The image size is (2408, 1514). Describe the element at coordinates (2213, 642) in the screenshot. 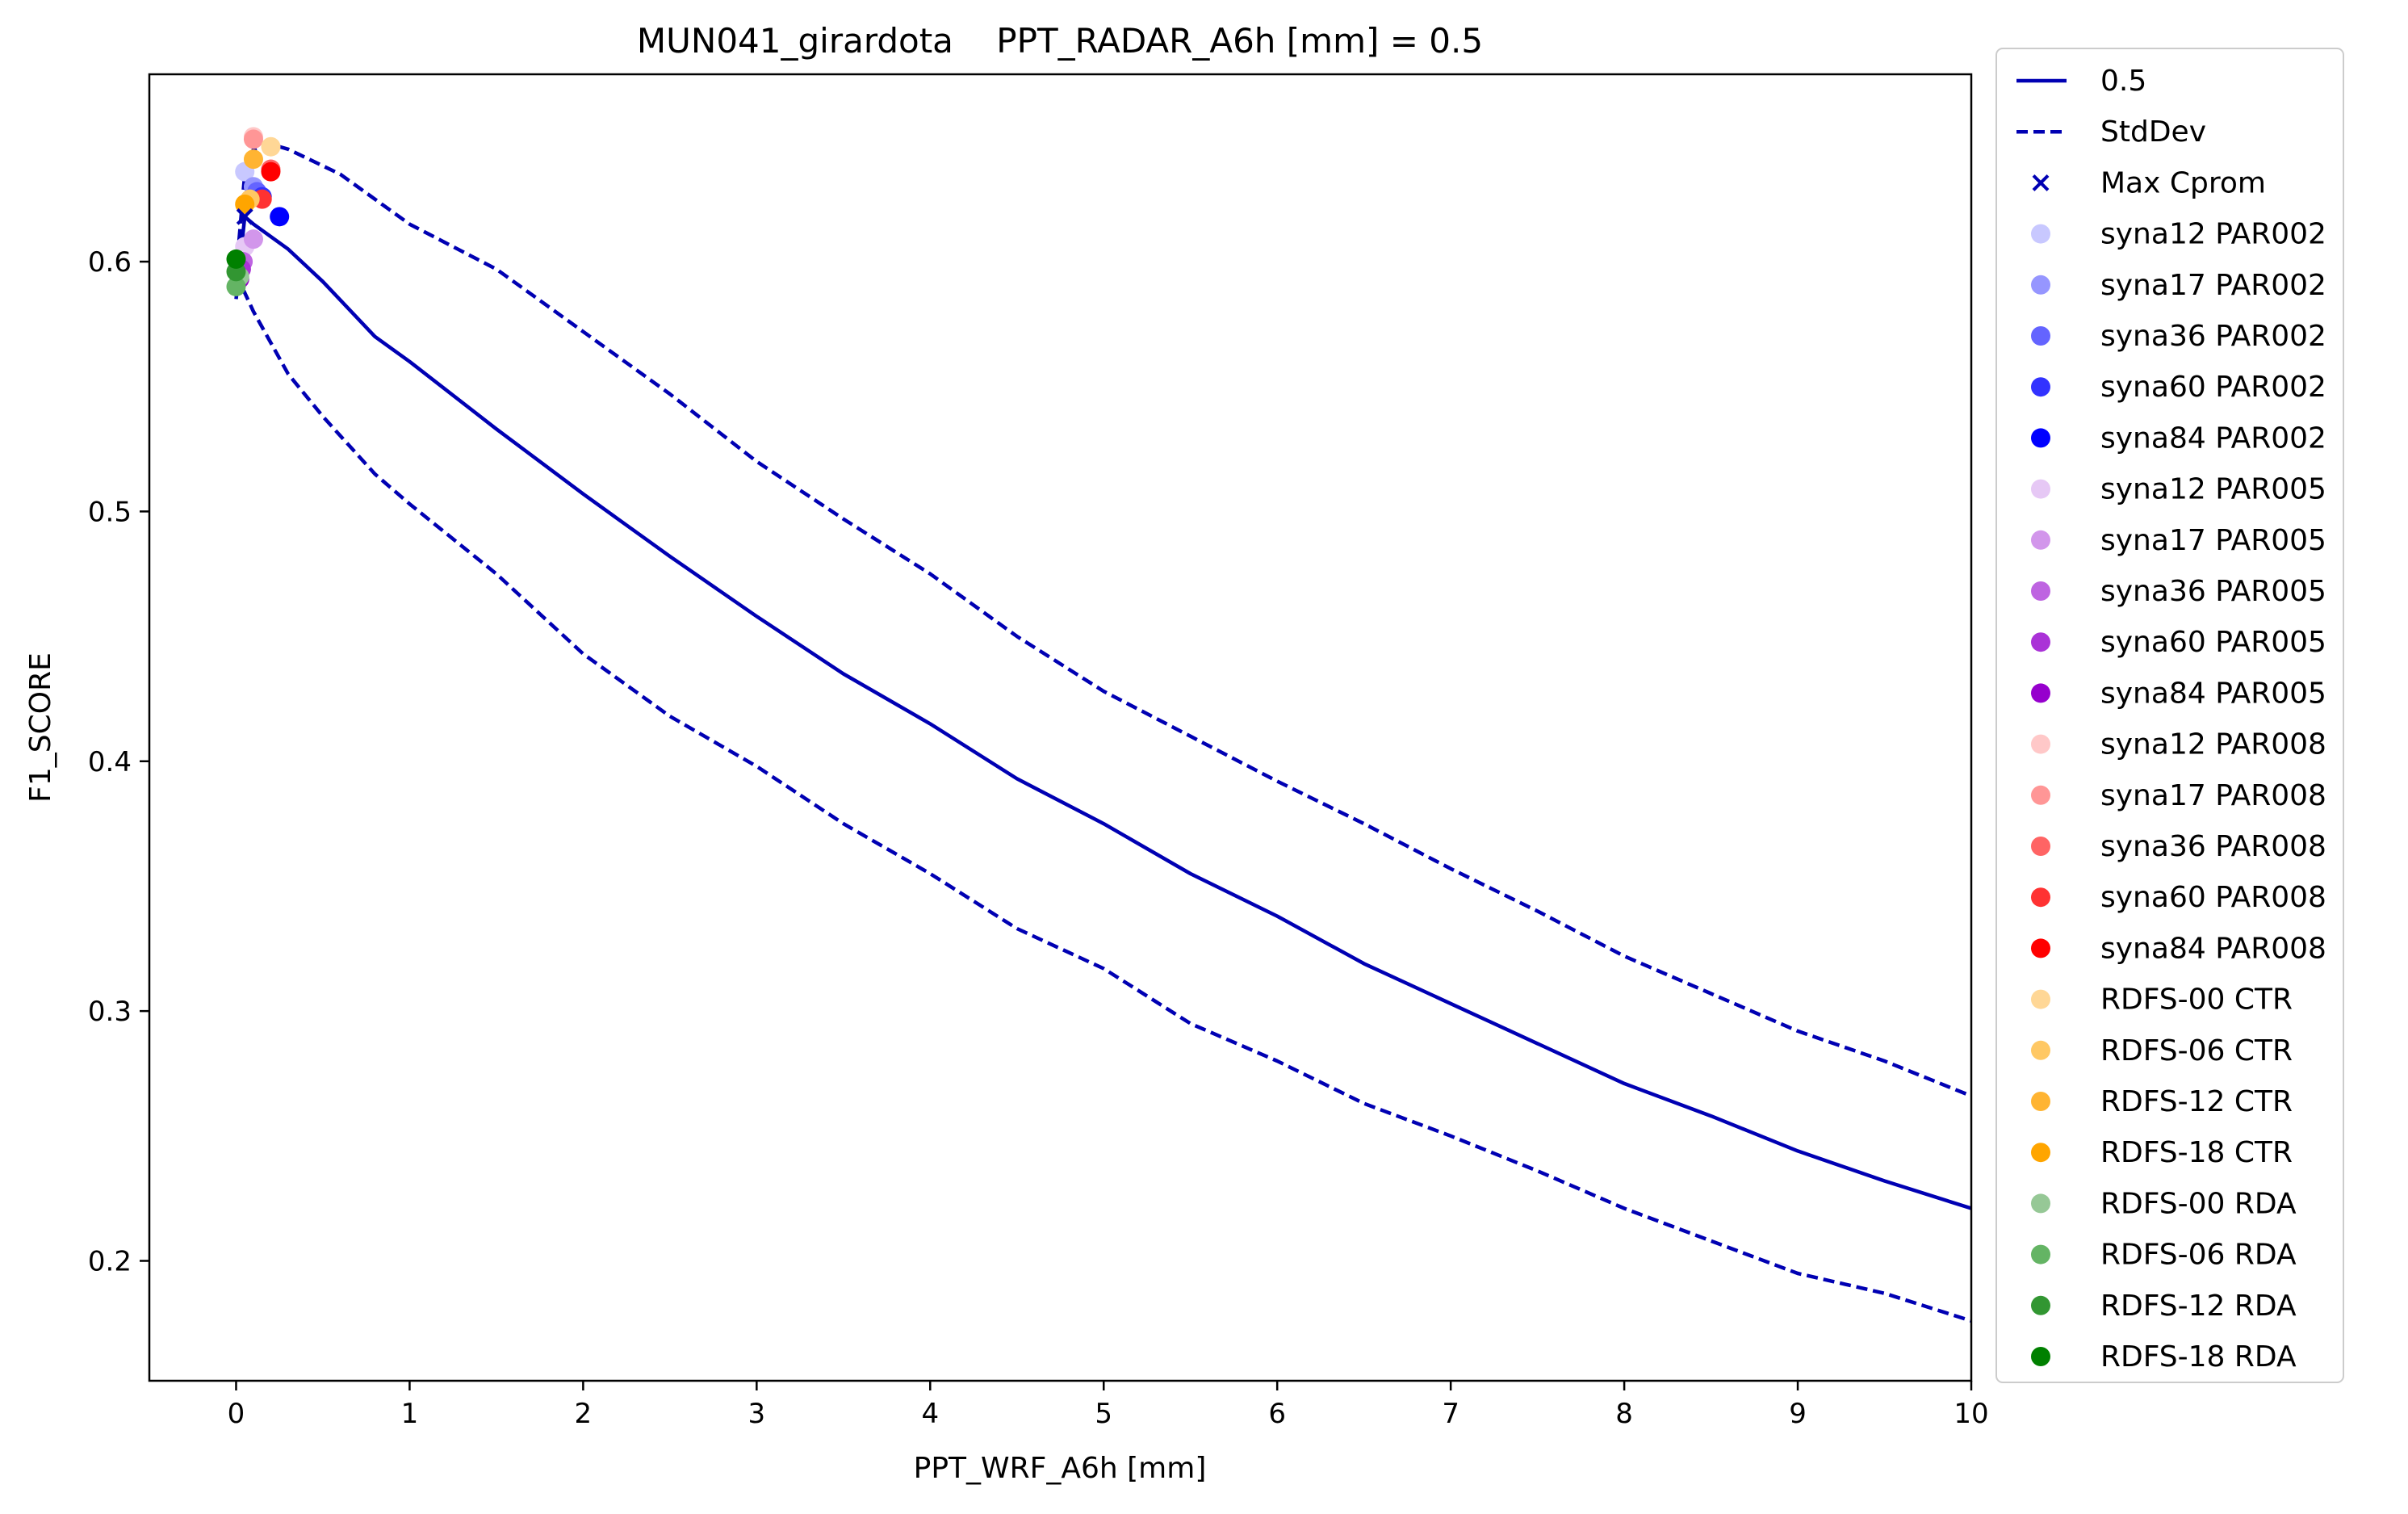

I see `legend-label: syna60 PAR005` at that location.